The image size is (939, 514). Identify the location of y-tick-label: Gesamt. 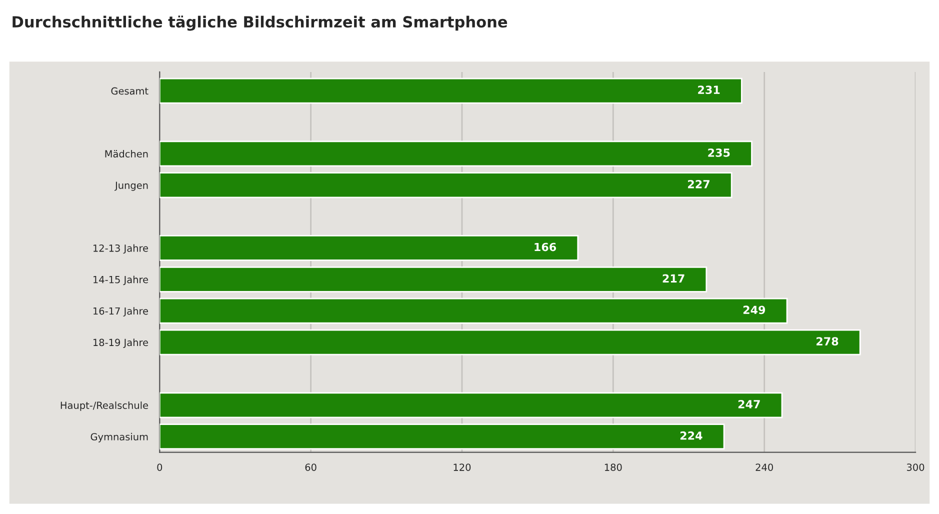
(129, 91).